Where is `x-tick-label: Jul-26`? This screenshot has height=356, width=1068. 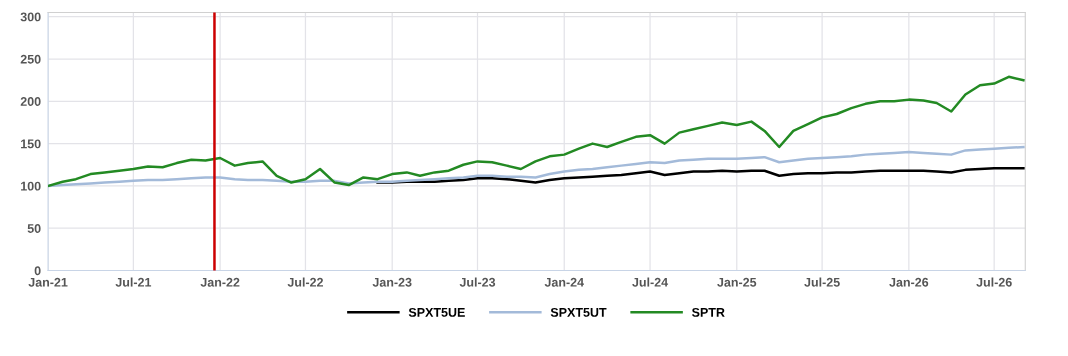
x-tick-label: Jul-26 is located at coordinates (994, 282).